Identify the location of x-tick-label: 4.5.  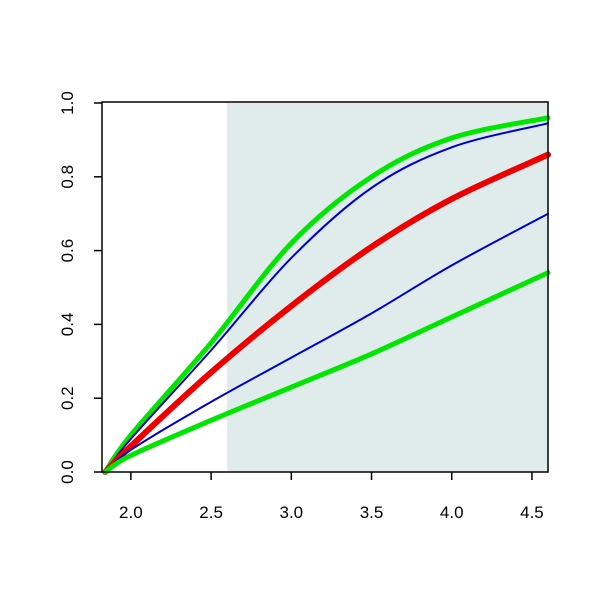
(532, 512).